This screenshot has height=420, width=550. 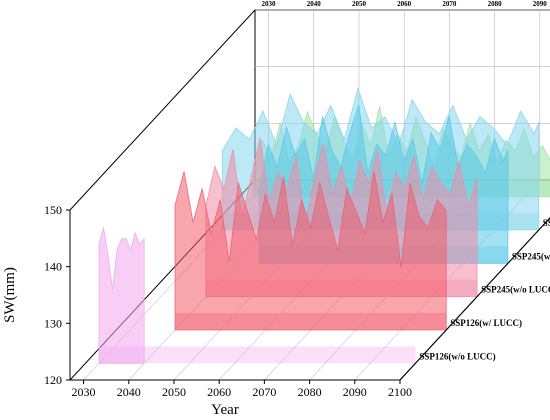 What do you see at coordinates (53, 380) in the screenshot?
I see `y-tick-label: 120` at bounding box center [53, 380].